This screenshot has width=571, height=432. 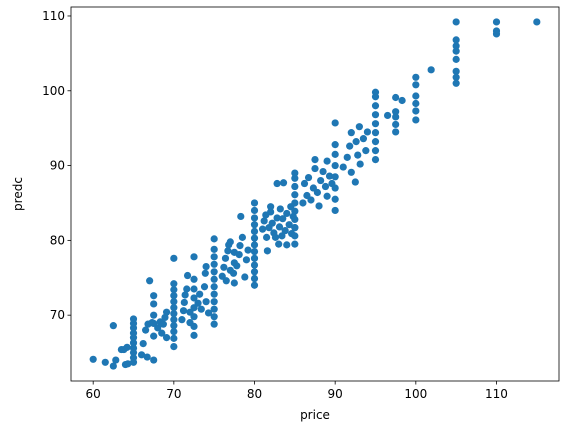 What do you see at coordinates (53, 91) in the screenshot?
I see `y-tick-label: 100` at bounding box center [53, 91].